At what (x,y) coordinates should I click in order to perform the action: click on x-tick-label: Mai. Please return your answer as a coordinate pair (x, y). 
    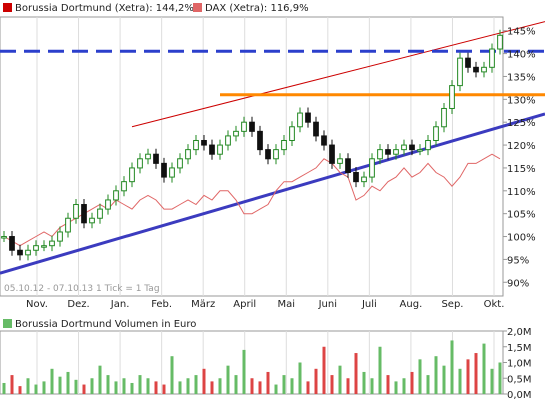
    Looking at the image, I should click on (286, 304).